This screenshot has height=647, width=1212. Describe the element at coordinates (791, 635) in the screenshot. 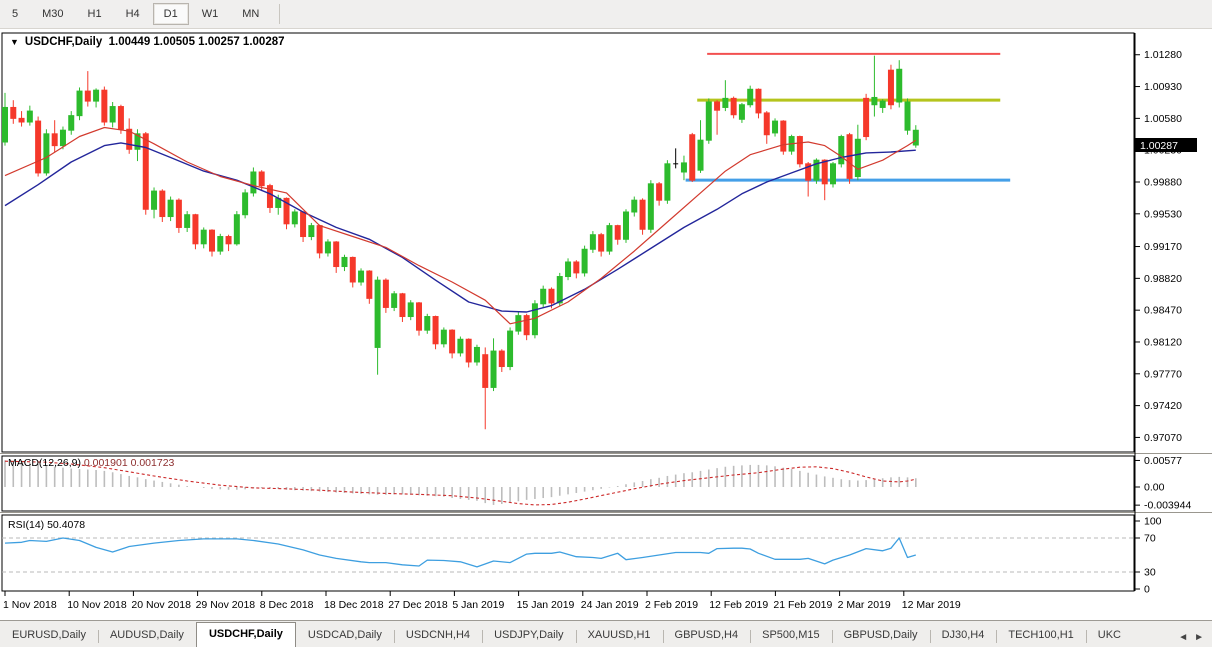

I see `chart-tab-sp500: SP500,M15` at that location.